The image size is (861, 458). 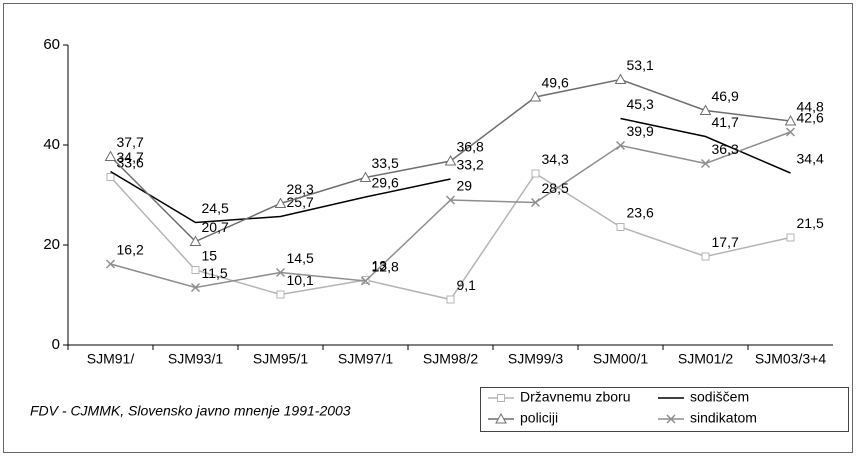 I want to click on y-tick-label: 40, so click(x=51, y=144).